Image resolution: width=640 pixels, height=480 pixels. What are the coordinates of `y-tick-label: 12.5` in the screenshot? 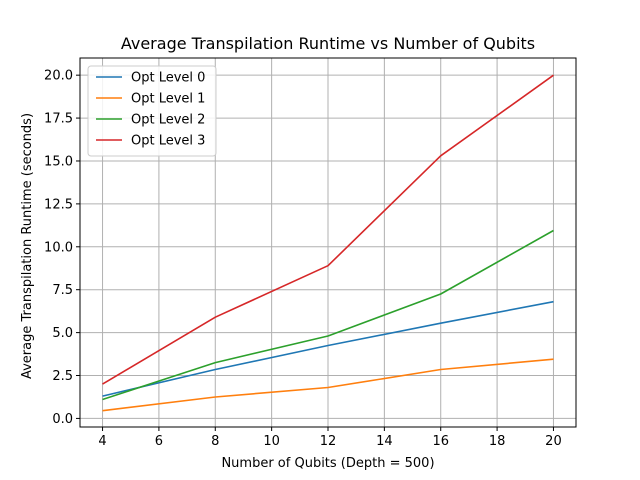 It's located at (58, 204).